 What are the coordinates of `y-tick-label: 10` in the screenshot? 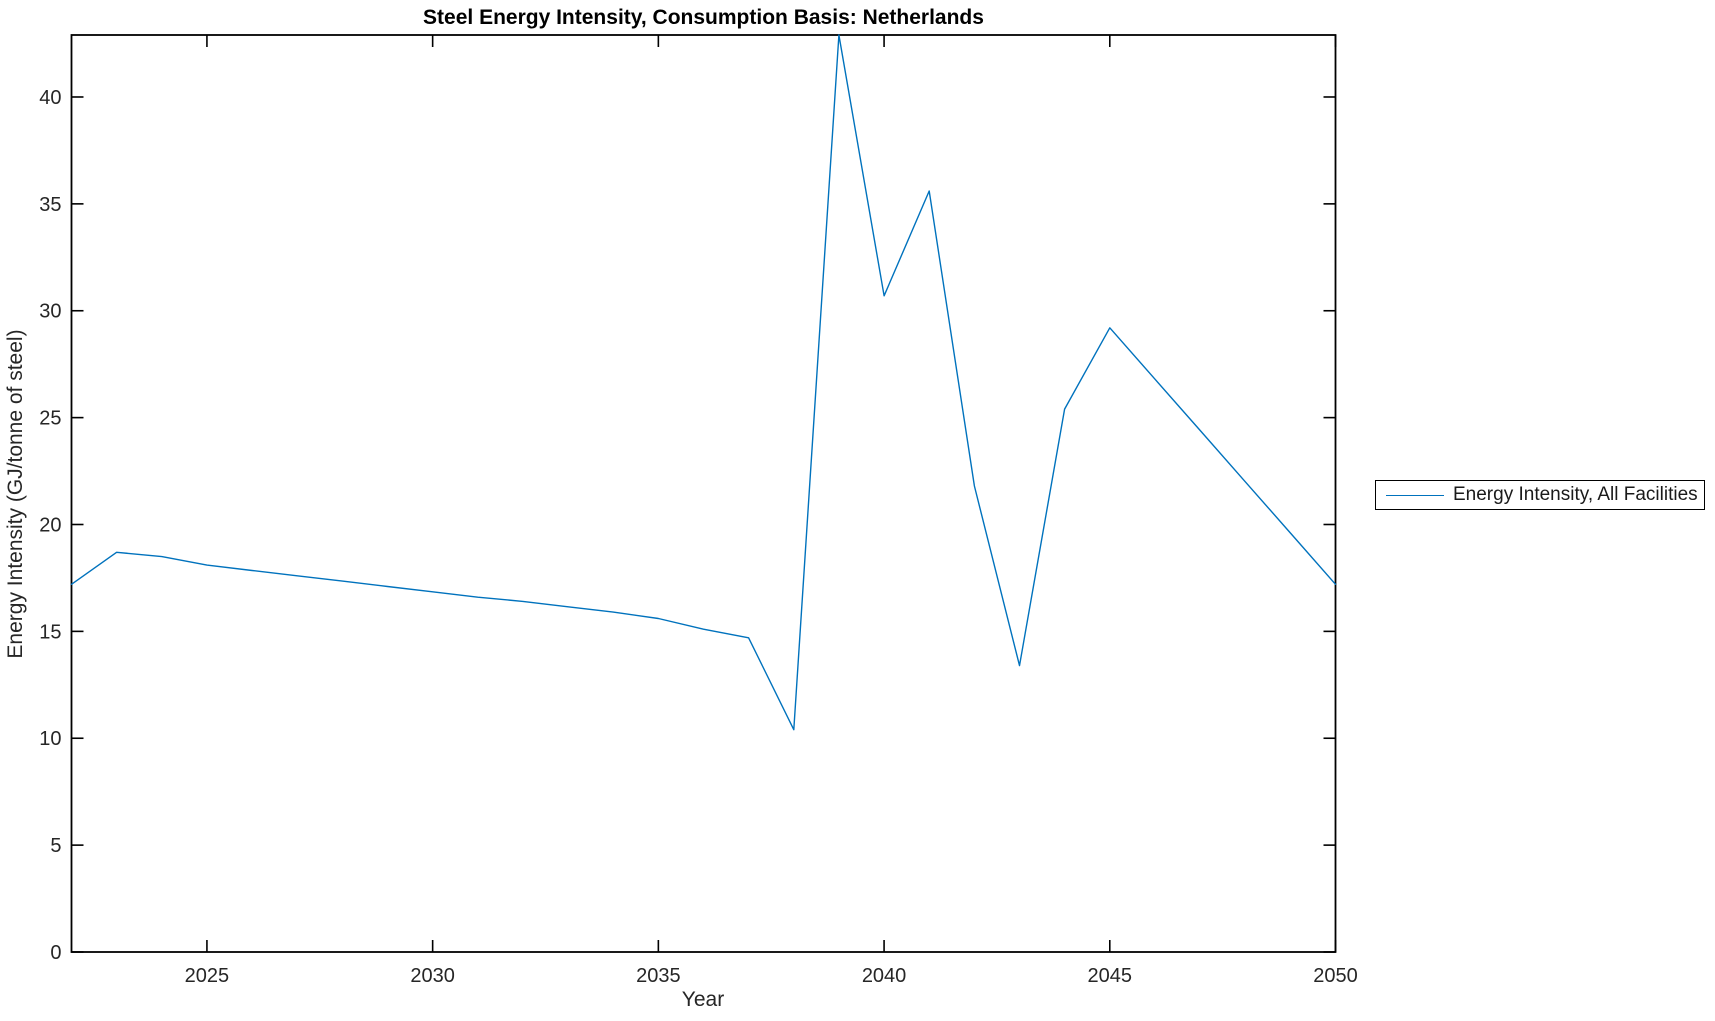 It's located at (50, 739).